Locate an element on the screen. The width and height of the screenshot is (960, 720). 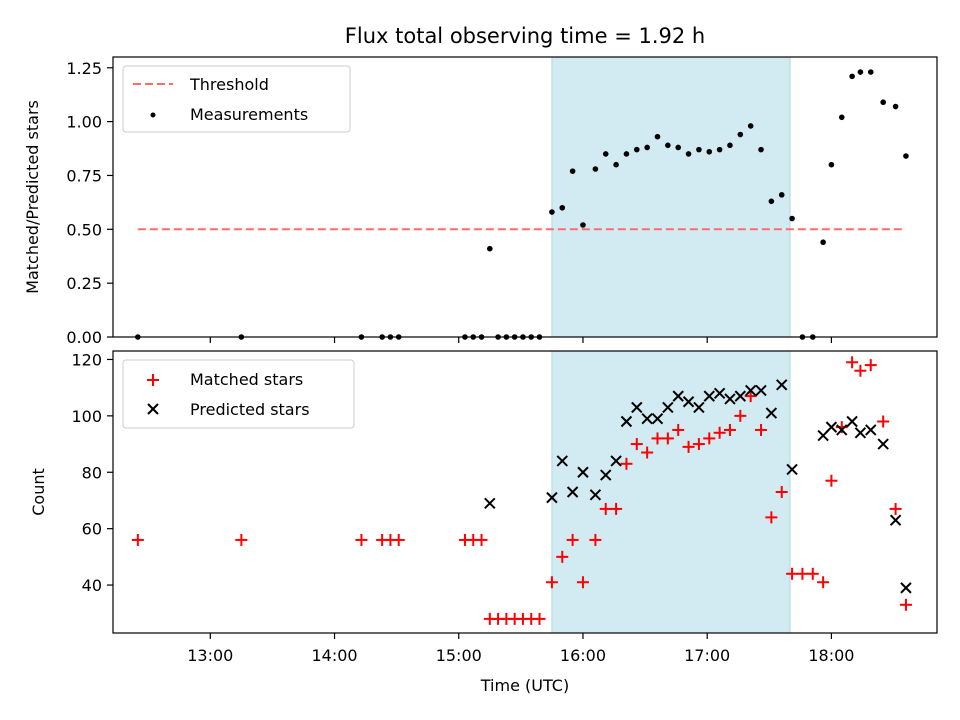
top-y-tick-label: 1.00 is located at coordinates (84, 122).